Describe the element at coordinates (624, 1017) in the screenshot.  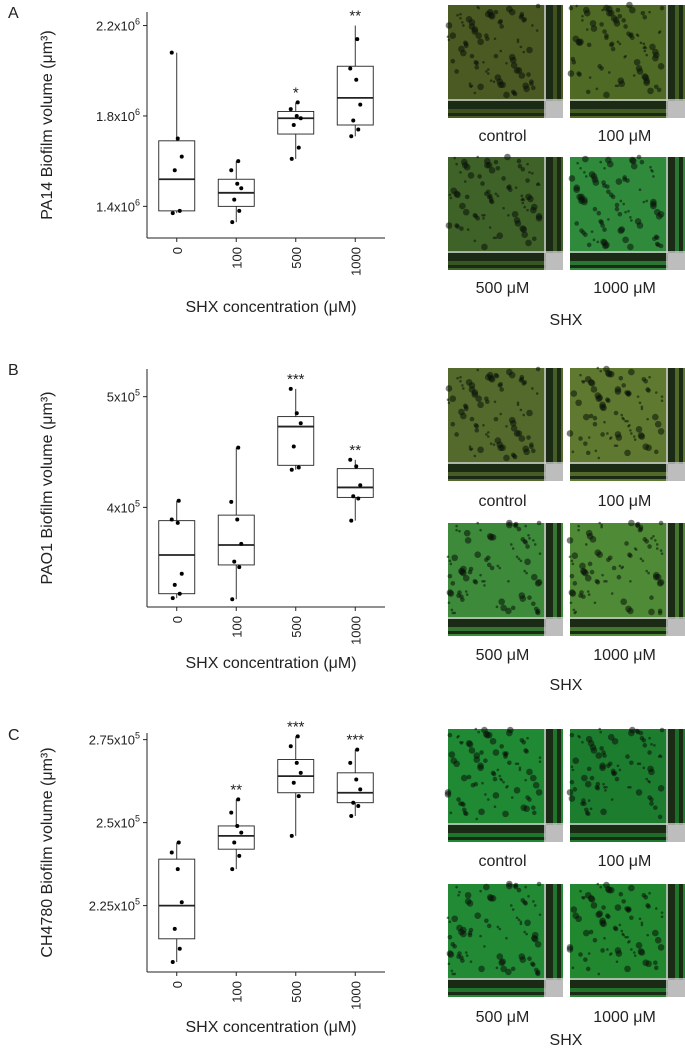
I see `micrograph-label: 1000 μM` at that location.